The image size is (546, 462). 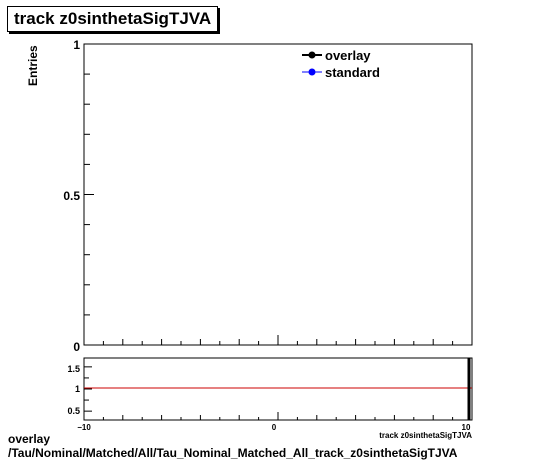 What do you see at coordinates (278, 393) in the screenshot?
I see `ratio-axis-ticks` at bounding box center [278, 393].